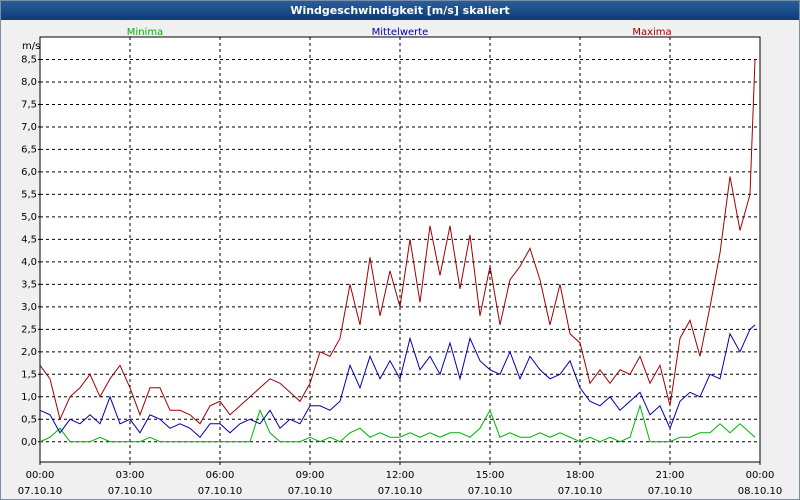  I want to click on x-tick-label: 12:00 07.10.10, so click(400, 483).